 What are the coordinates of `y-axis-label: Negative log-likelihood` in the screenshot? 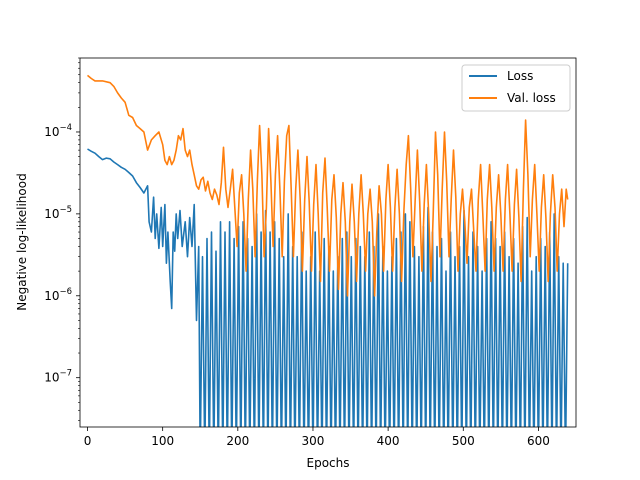 It's located at (22, 241).